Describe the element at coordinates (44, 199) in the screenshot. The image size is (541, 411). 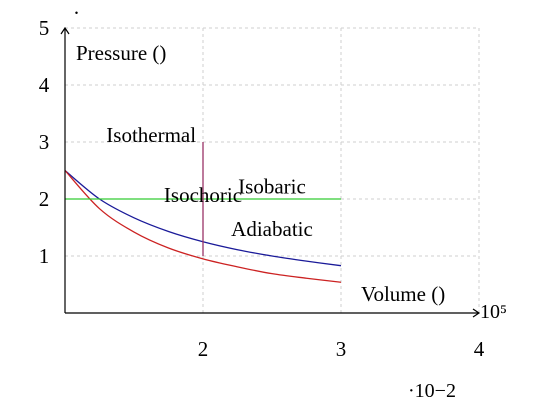
I see `y-tick-label-1: 2` at that location.